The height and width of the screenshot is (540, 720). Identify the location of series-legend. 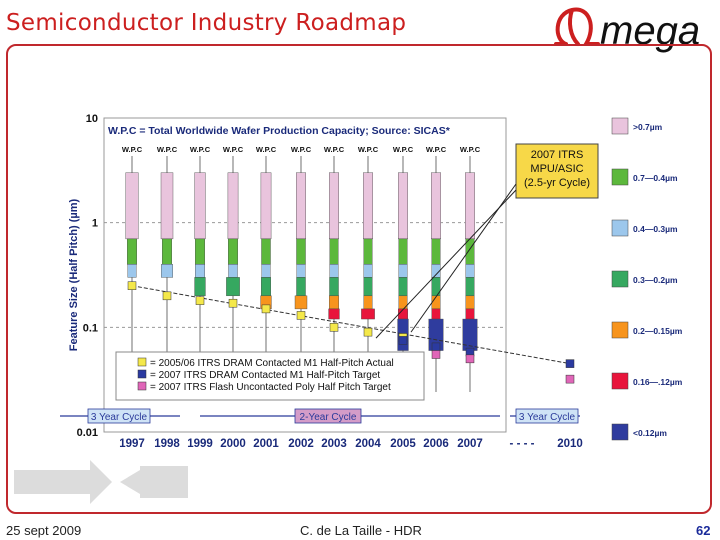
(270, 376).